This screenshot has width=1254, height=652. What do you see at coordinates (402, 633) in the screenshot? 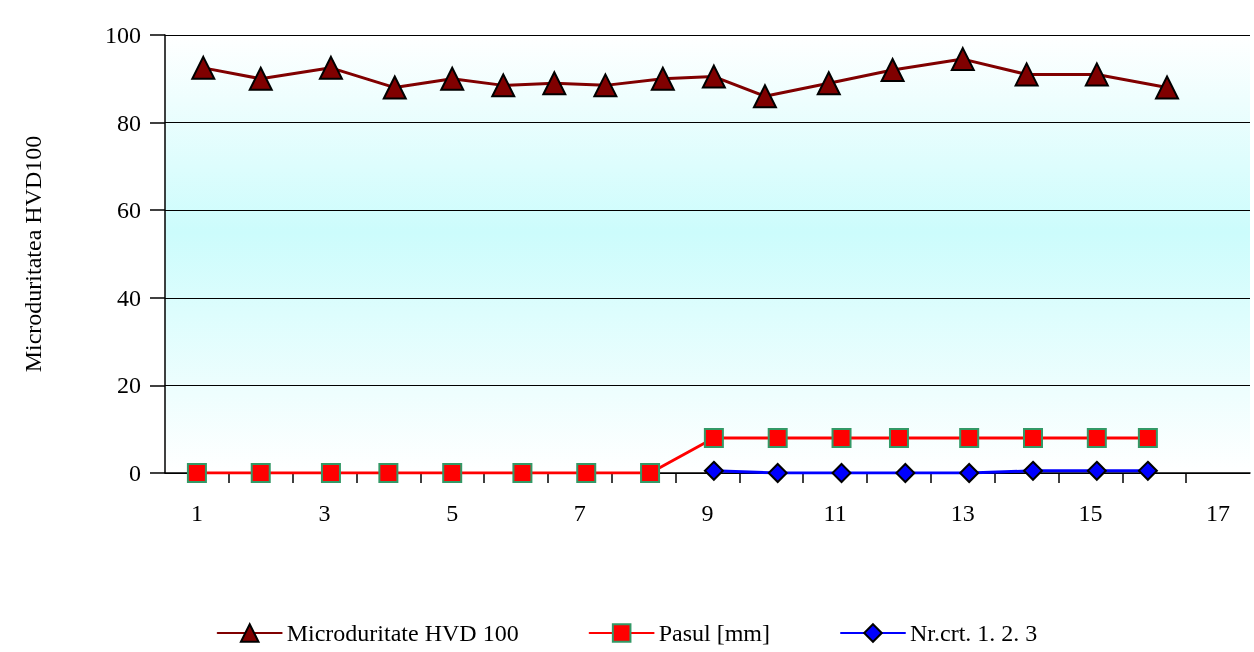
I see `legend-label: Microduritate HVD 100` at bounding box center [402, 633].